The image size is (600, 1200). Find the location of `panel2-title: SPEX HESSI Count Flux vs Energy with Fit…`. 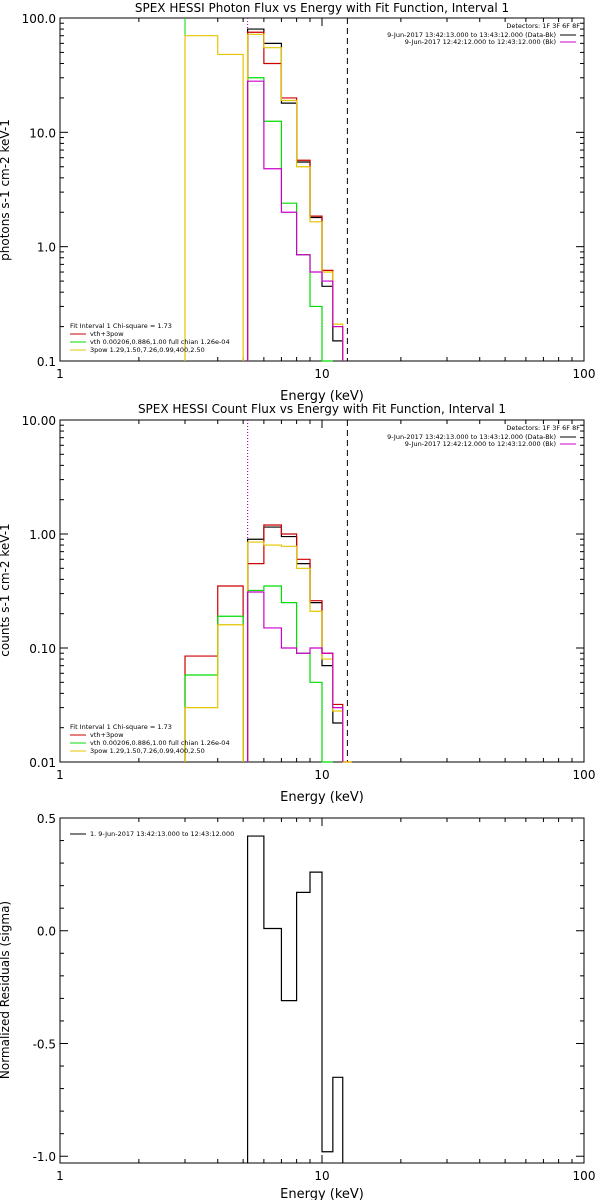

panel2-title: SPEX HESSI Count Flux vs Energy with Fit… is located at coordinates (322, 409).